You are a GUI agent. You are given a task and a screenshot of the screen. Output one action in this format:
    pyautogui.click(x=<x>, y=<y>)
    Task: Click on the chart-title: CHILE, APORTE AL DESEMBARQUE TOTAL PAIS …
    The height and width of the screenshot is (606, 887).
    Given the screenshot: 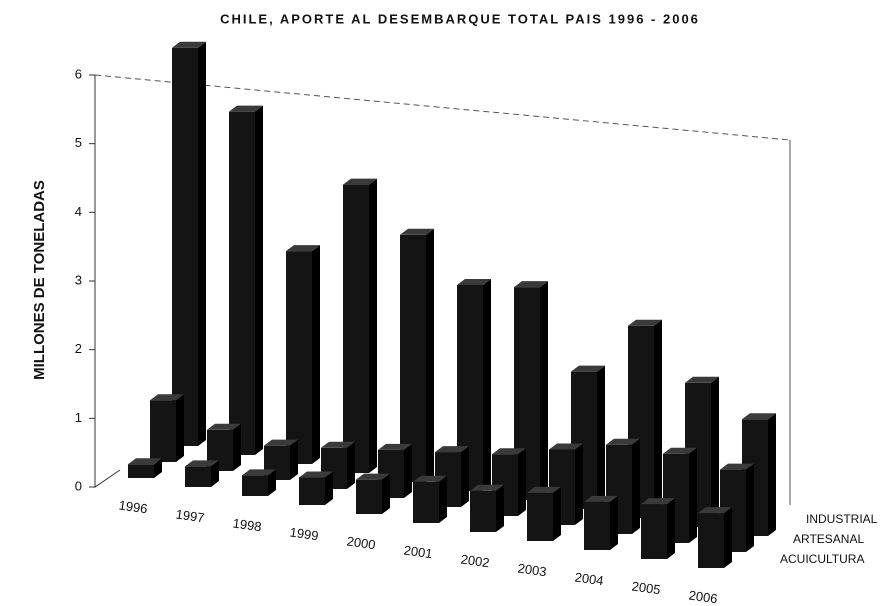 What is the action you would take?
    pyautogui.click(x=460, y=18)
    